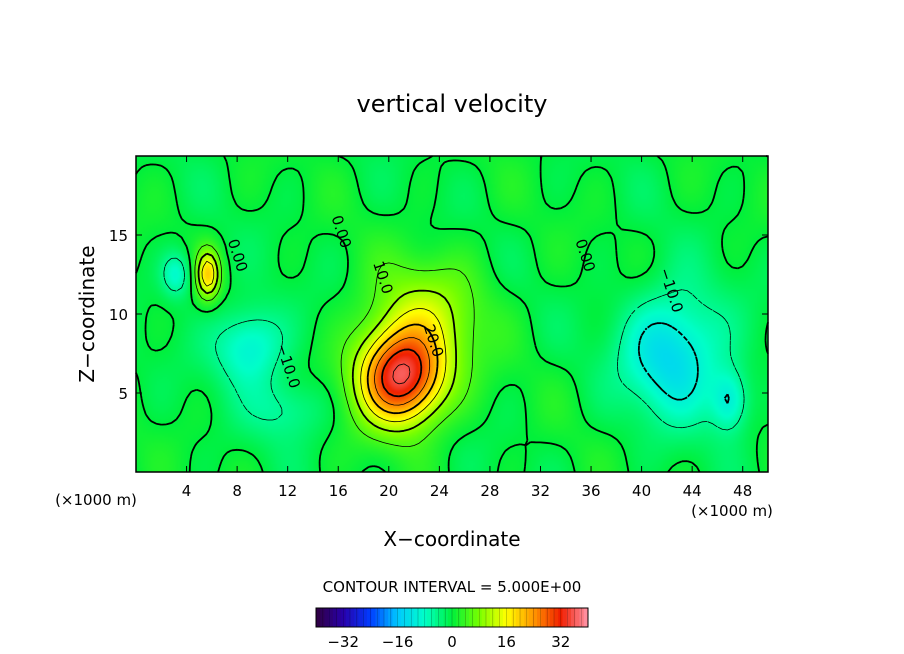 Image resolution: width=904 pixels, height=654 pixels. What do you see at coordinates (540, 491) in the screenshot?
I see `x-tick-label: 32` at bounding box center [540, 491].